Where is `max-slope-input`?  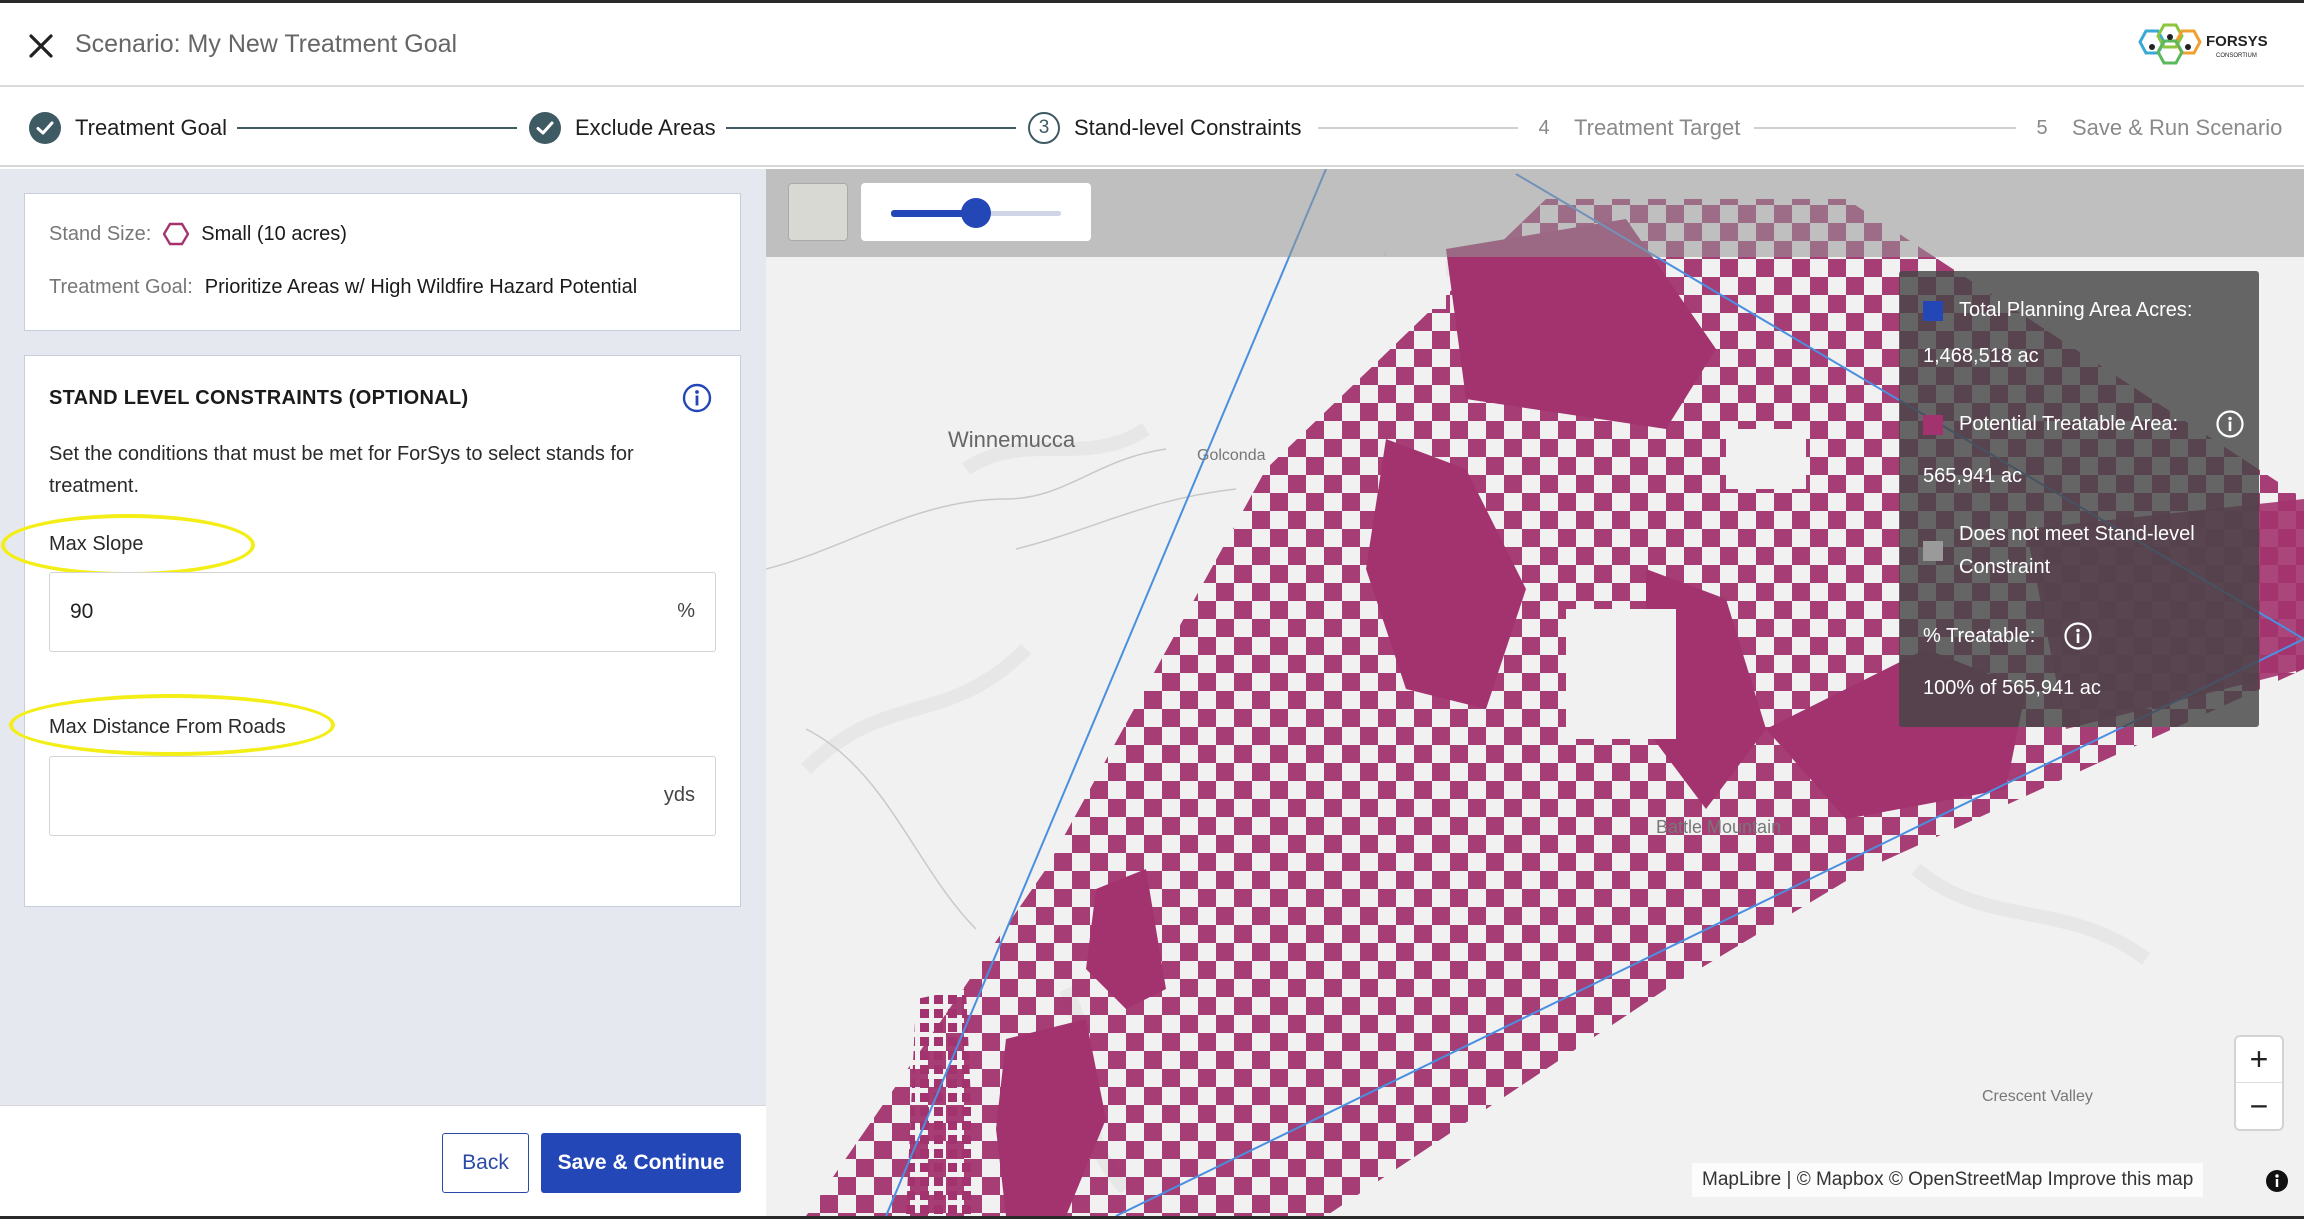 max-slope-input is located at coordinates (350, 612).